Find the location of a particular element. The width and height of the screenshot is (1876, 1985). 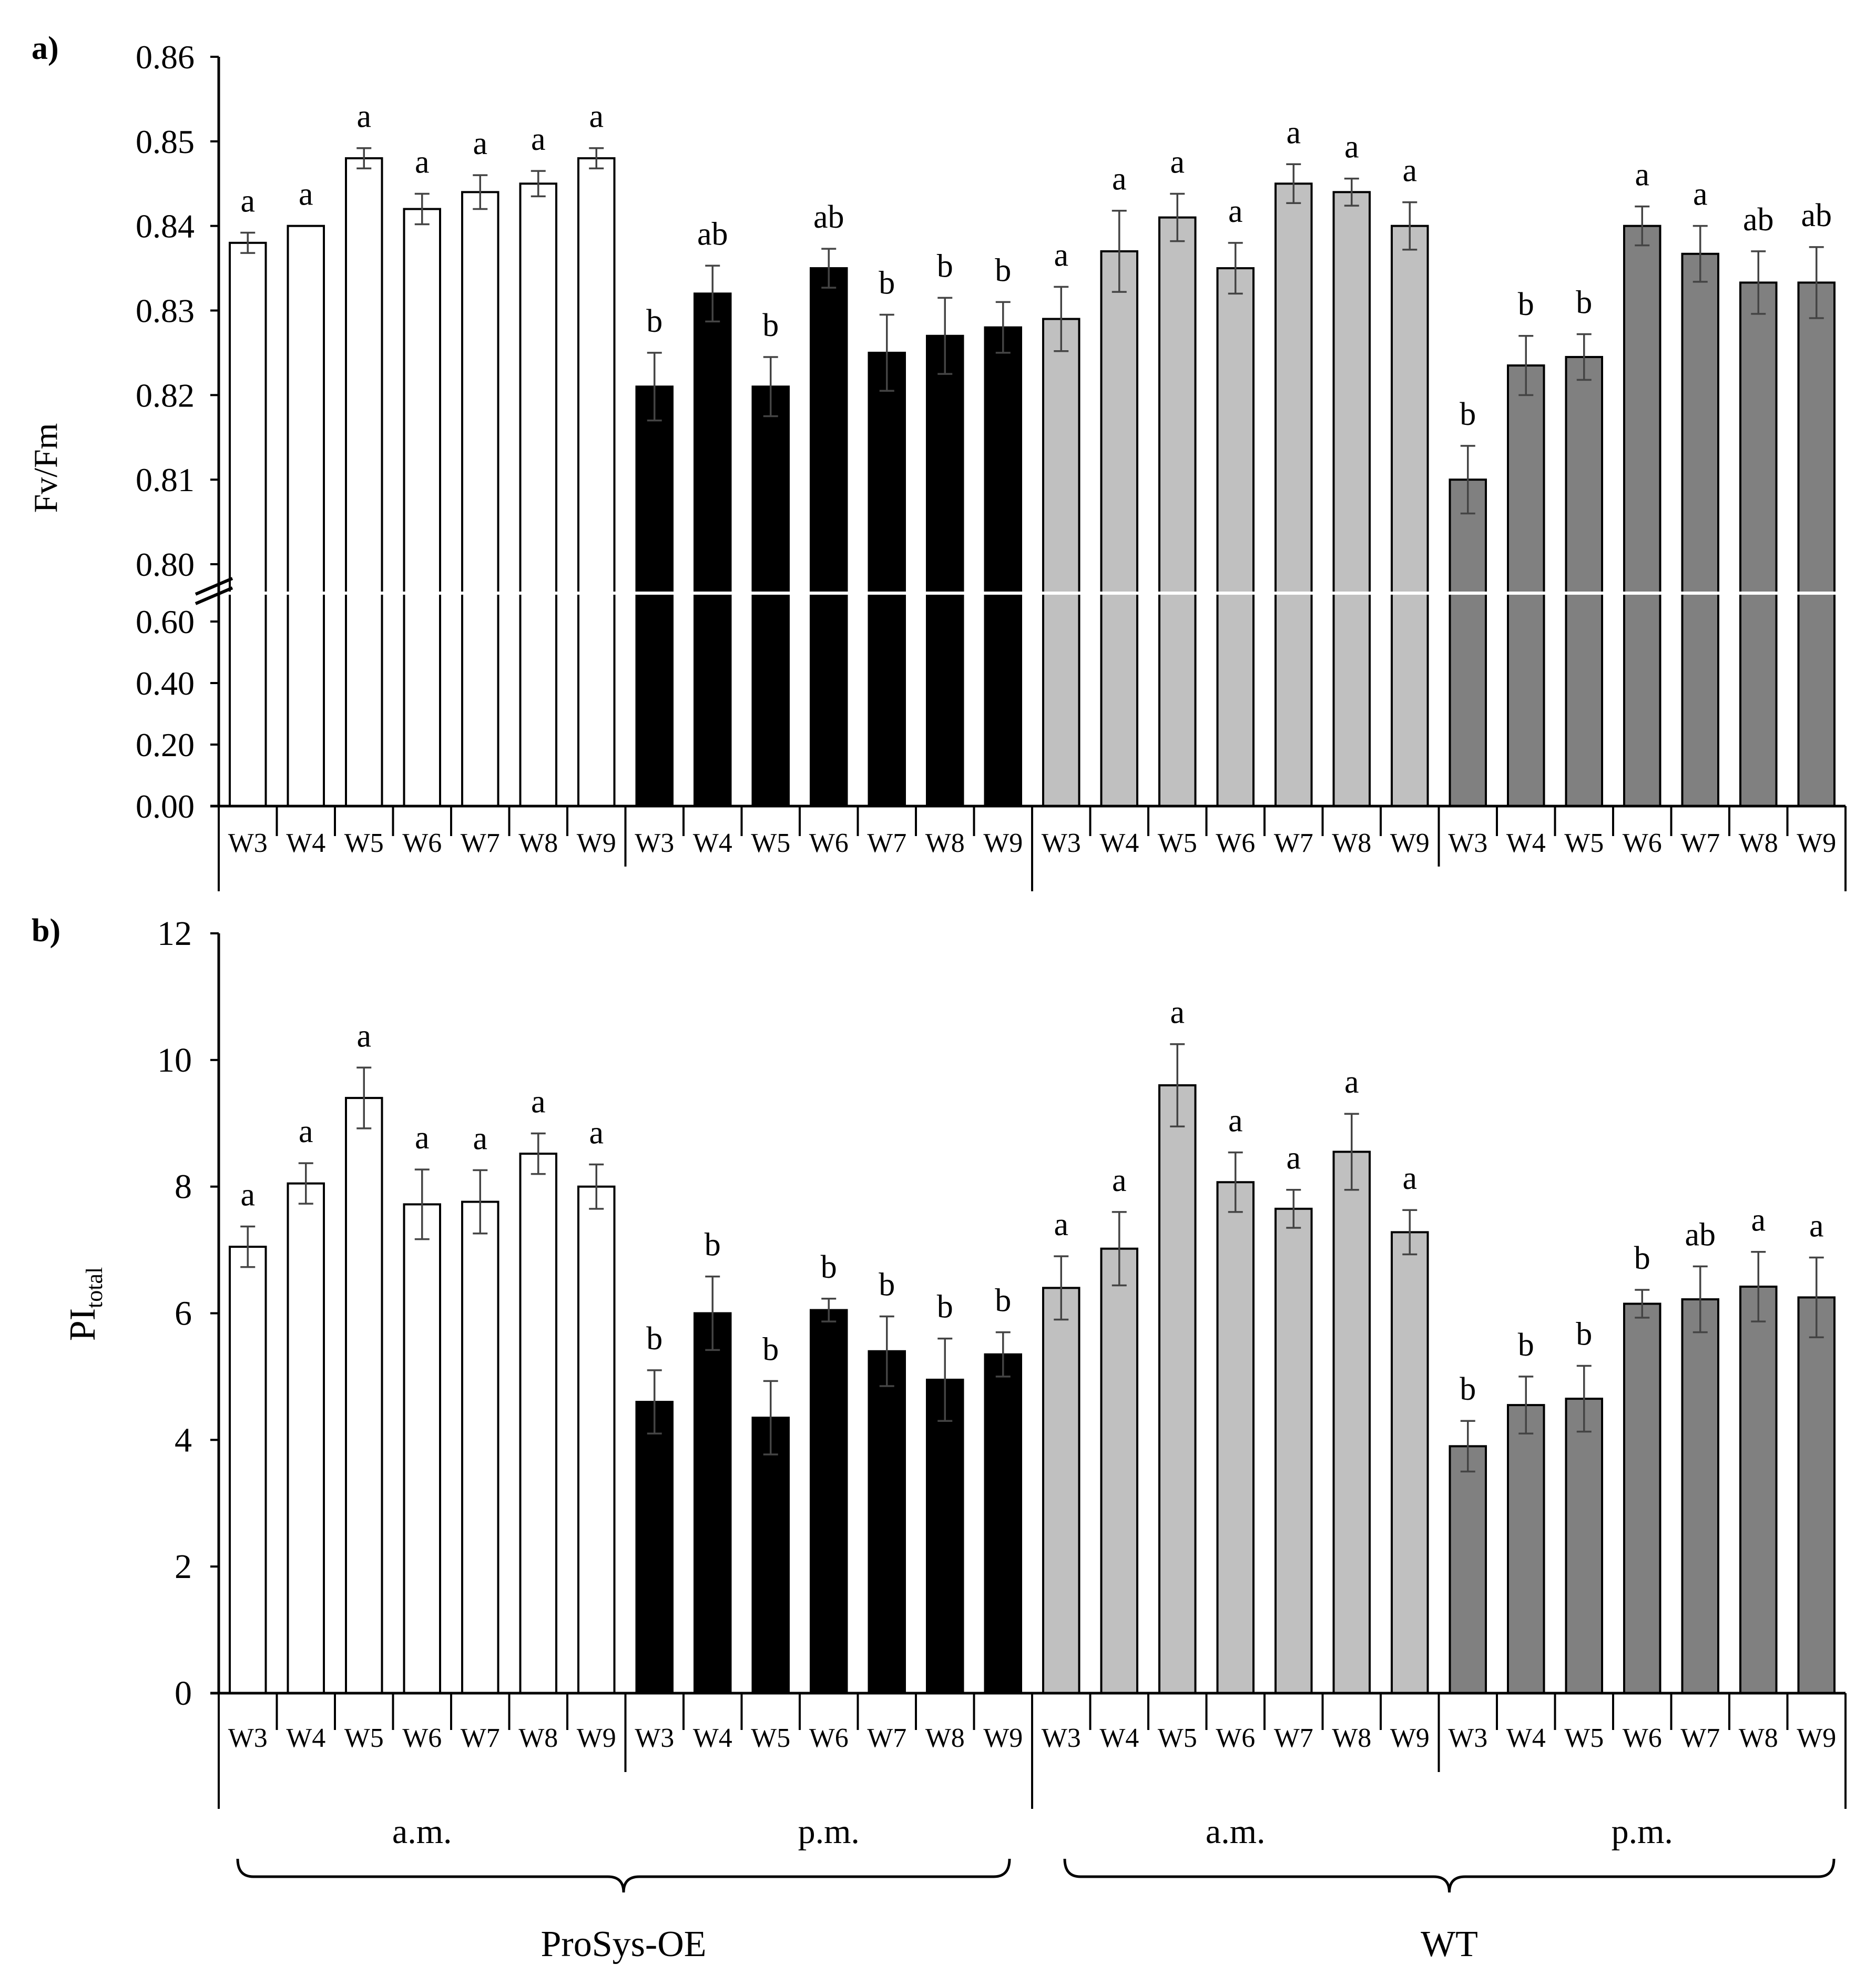

wt-brace is located at coordinates (1449, 1875).